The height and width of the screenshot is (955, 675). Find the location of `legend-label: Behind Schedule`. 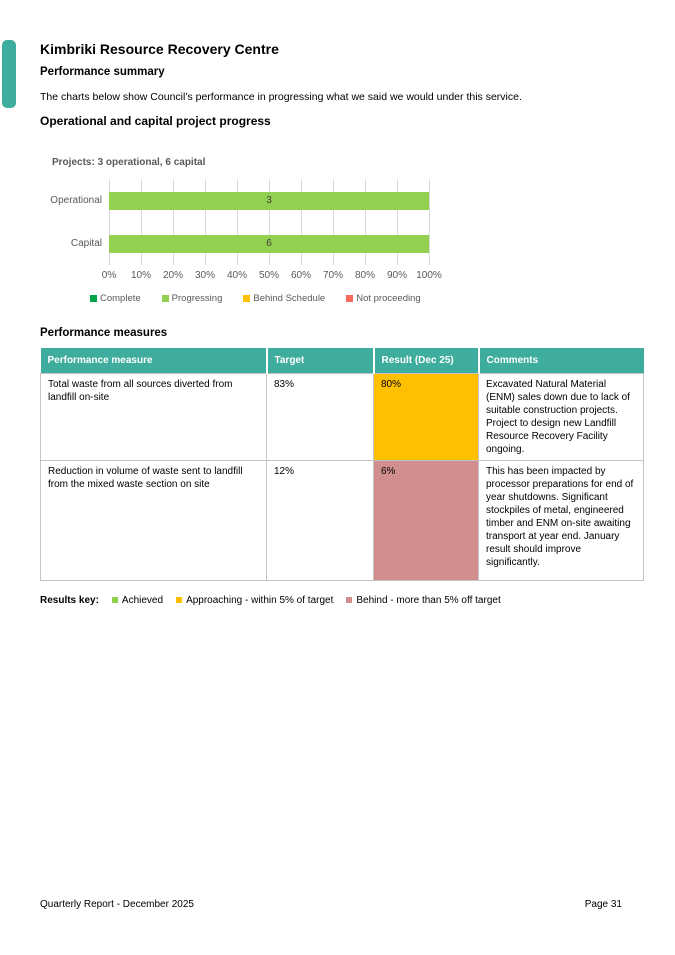

legend-label: Behind Schedule is located at coordinates (289, 298).